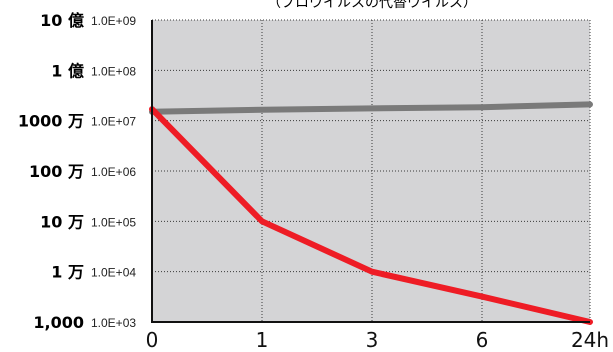 The width and height of the screenshot is (613, 352). I want to click on y-tick-label-sci: 1.0E+05, so click(113, 222).